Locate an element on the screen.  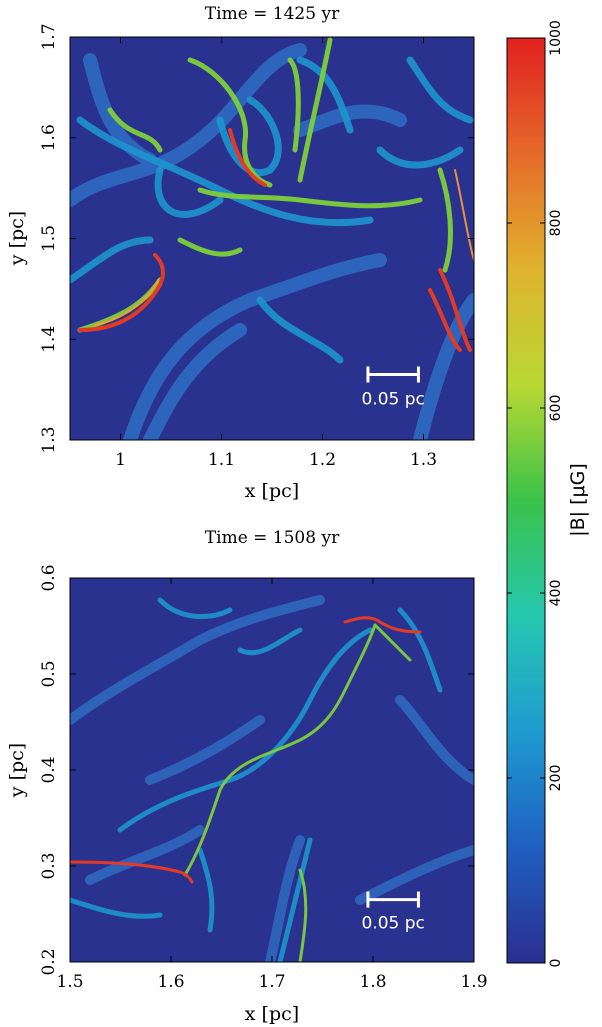
panel-top-xlabel: x [pc] is located at coordinates (272, 491).